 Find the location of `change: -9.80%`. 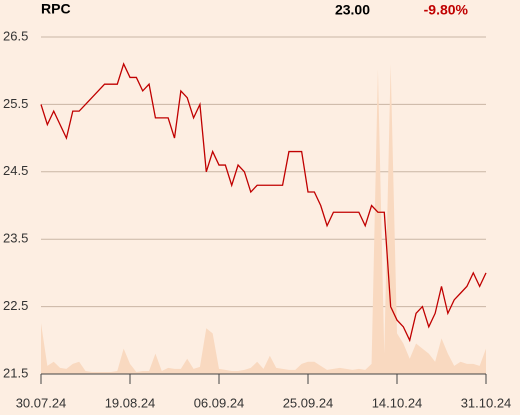

change: -9.80% is located at coordinates (446, 10).